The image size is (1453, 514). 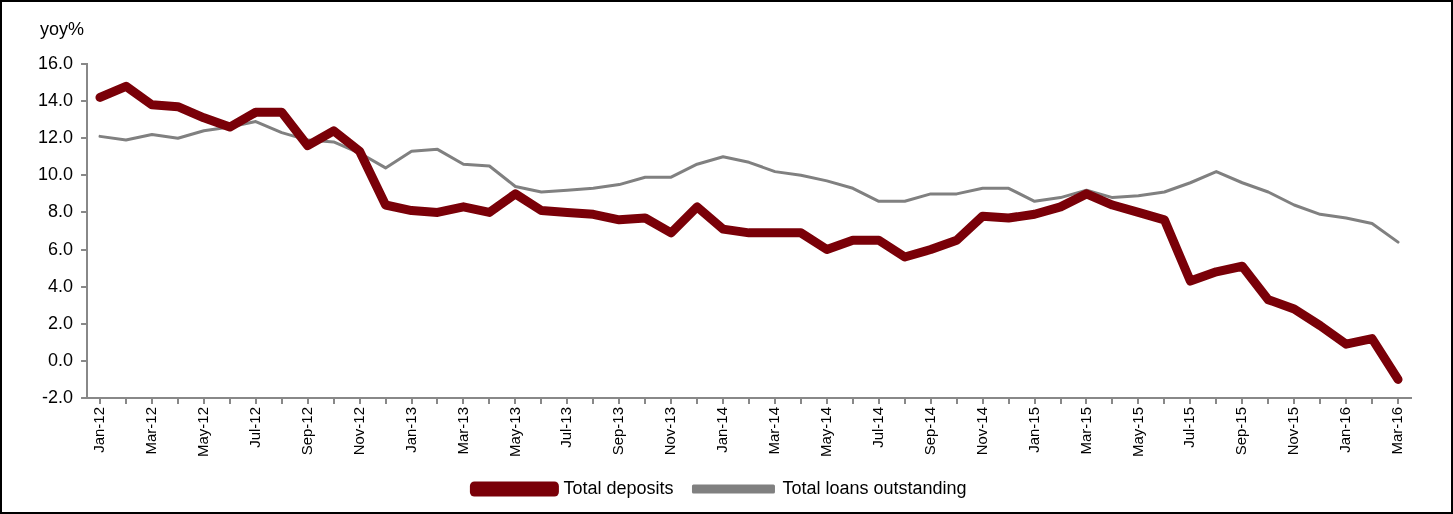 I want to click on x-tick-label: Sep-15, so click(x=1241, y=431).